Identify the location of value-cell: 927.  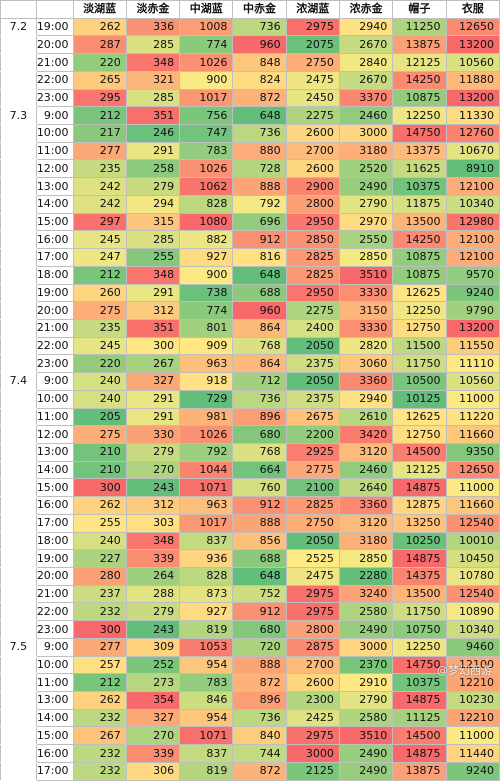
(206, 257).